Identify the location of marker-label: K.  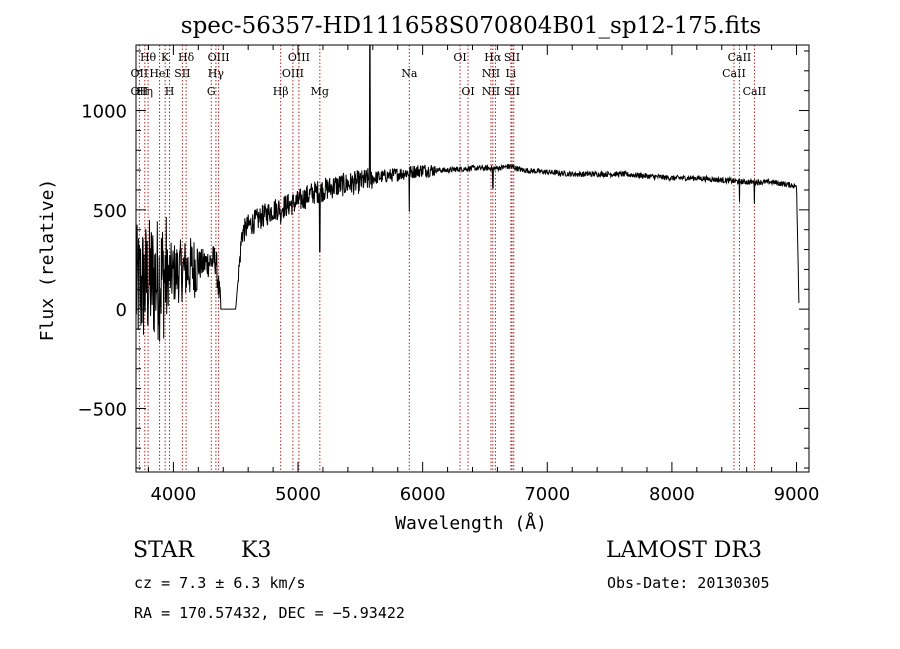
(165, 57).